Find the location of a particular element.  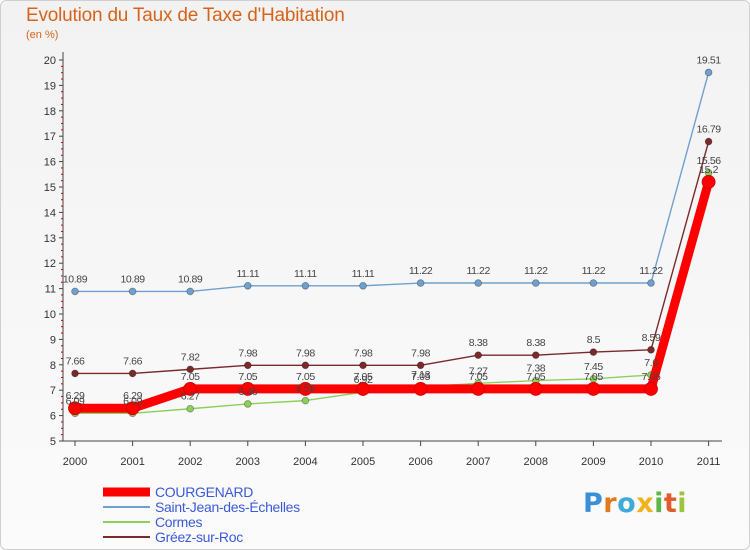

logo-letter: t is located at coordinates (670, 503).